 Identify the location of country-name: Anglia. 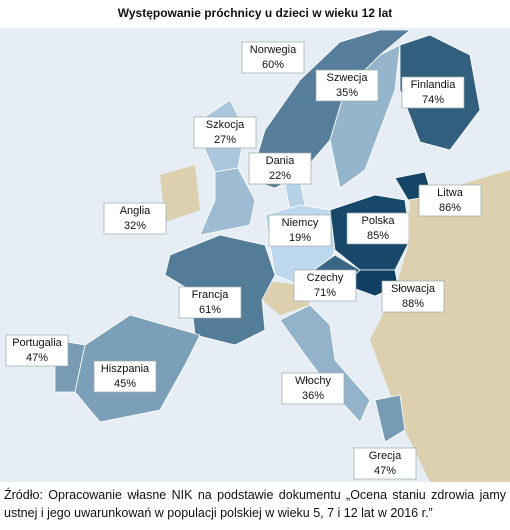
(135, 211).